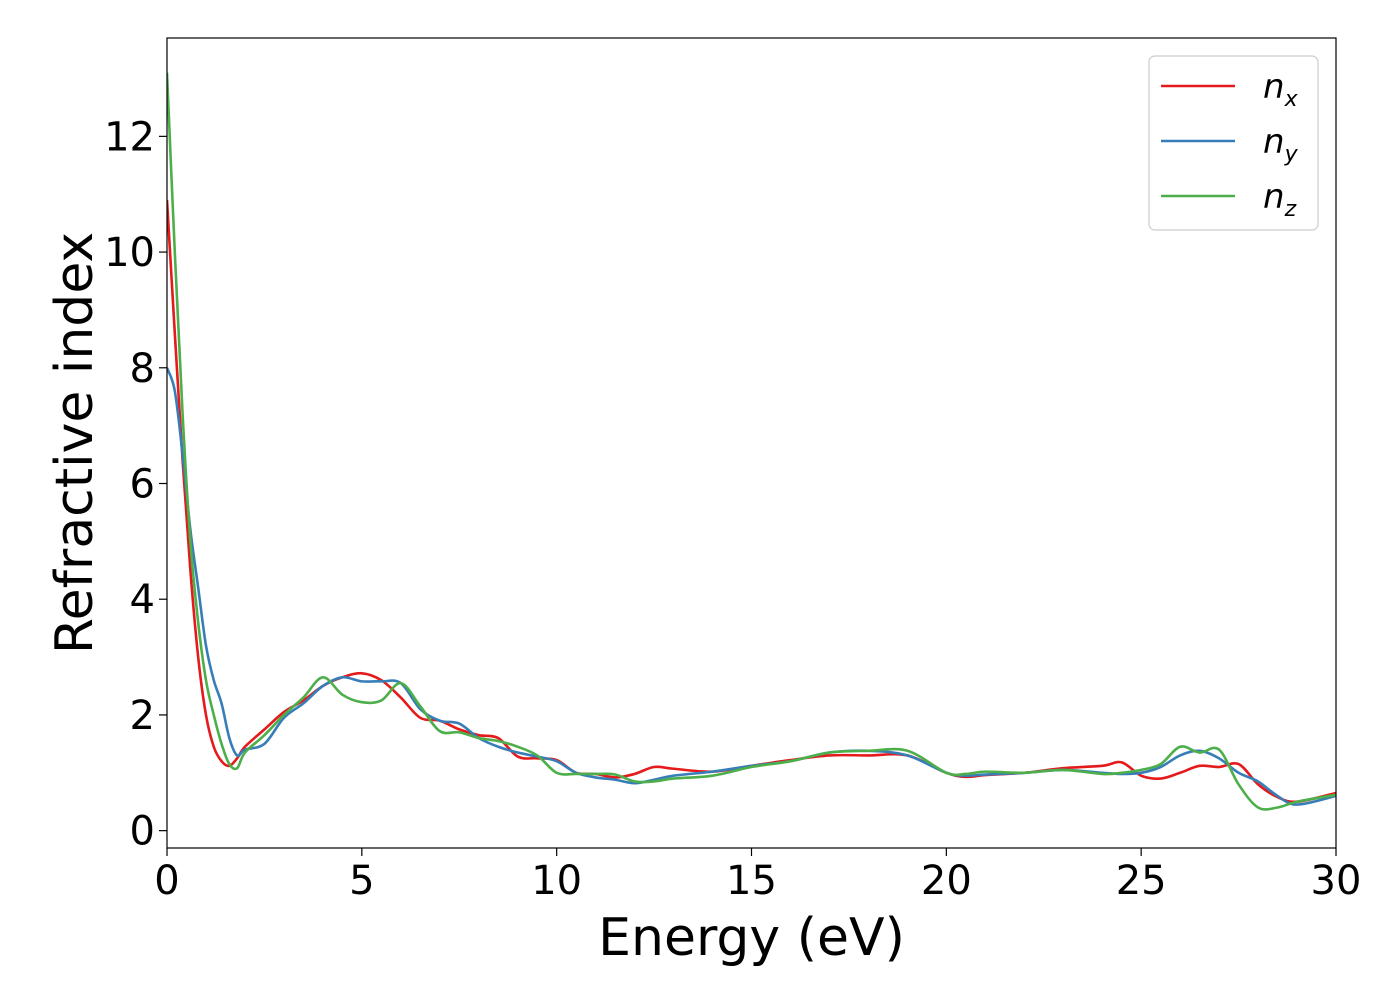  Describe the element at coordinates (142, 485) in the screenshot. I see `y-tick-label: 6` at that location.